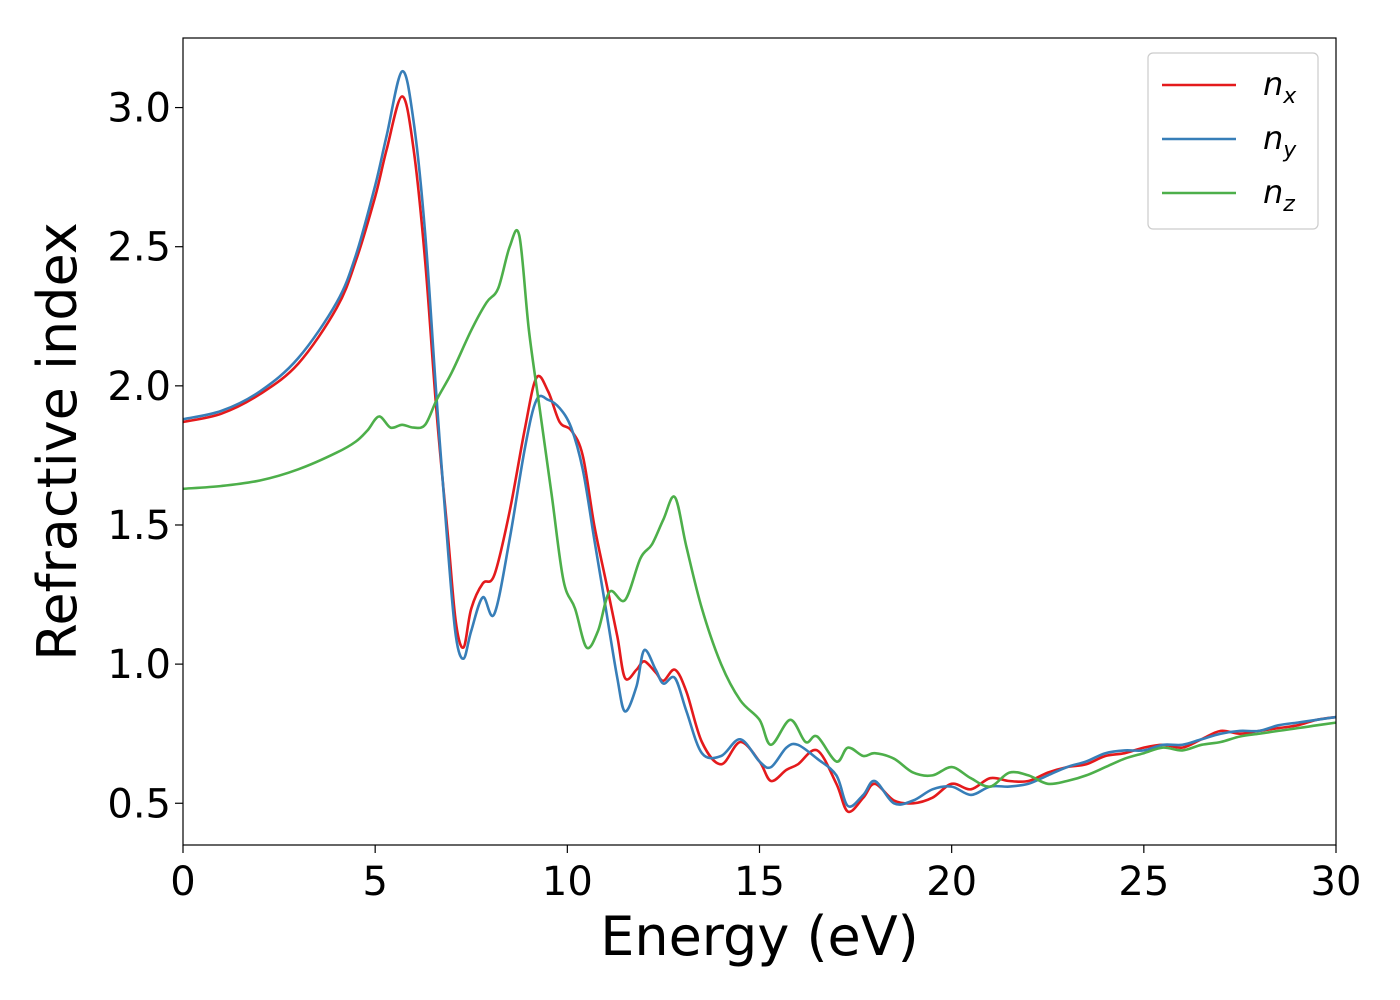  I want to click on legend: nx ny nz, so click(1233, 141).